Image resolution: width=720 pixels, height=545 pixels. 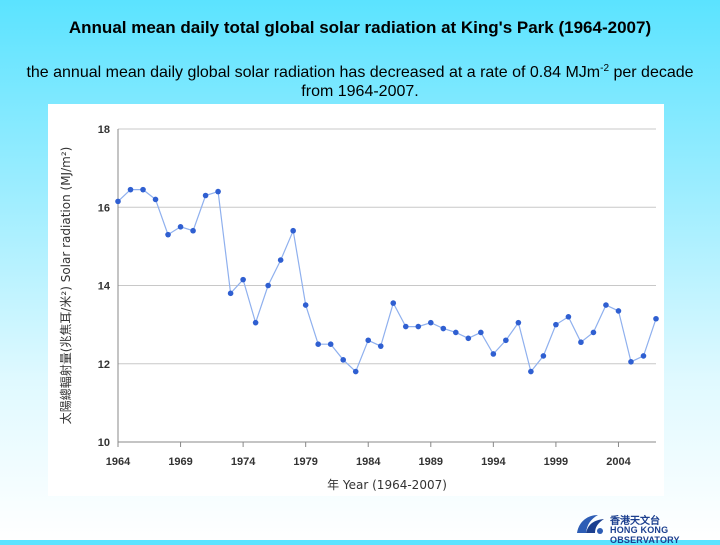 I want to click on observatory-logo: 香港天文台 HONG KONG OBSERVATORY, so click(x=647, y=527).